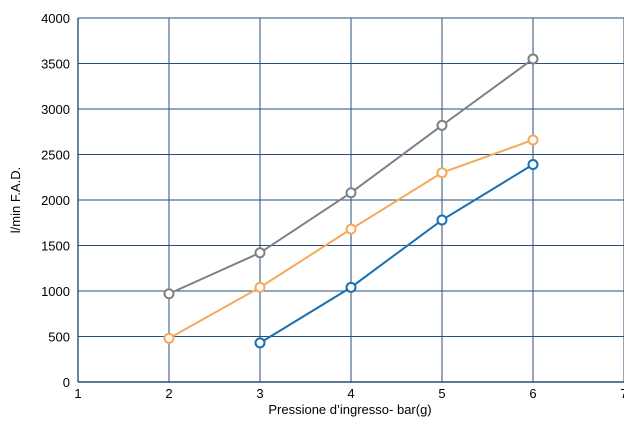 The height and width of the screenshot is (424, 624). What do you see at coordinates (59, 337) in the screenshot?
I see `y-tick-label: 500` at bounding box center [59, 337].